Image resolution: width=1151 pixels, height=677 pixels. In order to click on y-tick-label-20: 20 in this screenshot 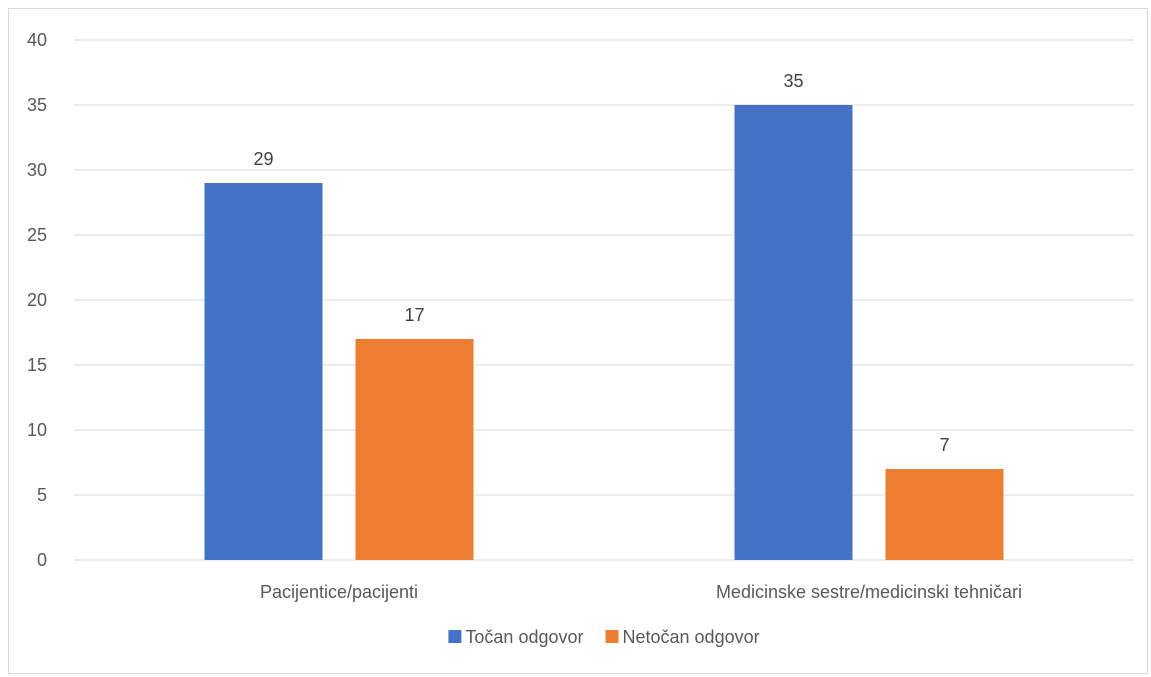, I will do `click(37, 300)`.